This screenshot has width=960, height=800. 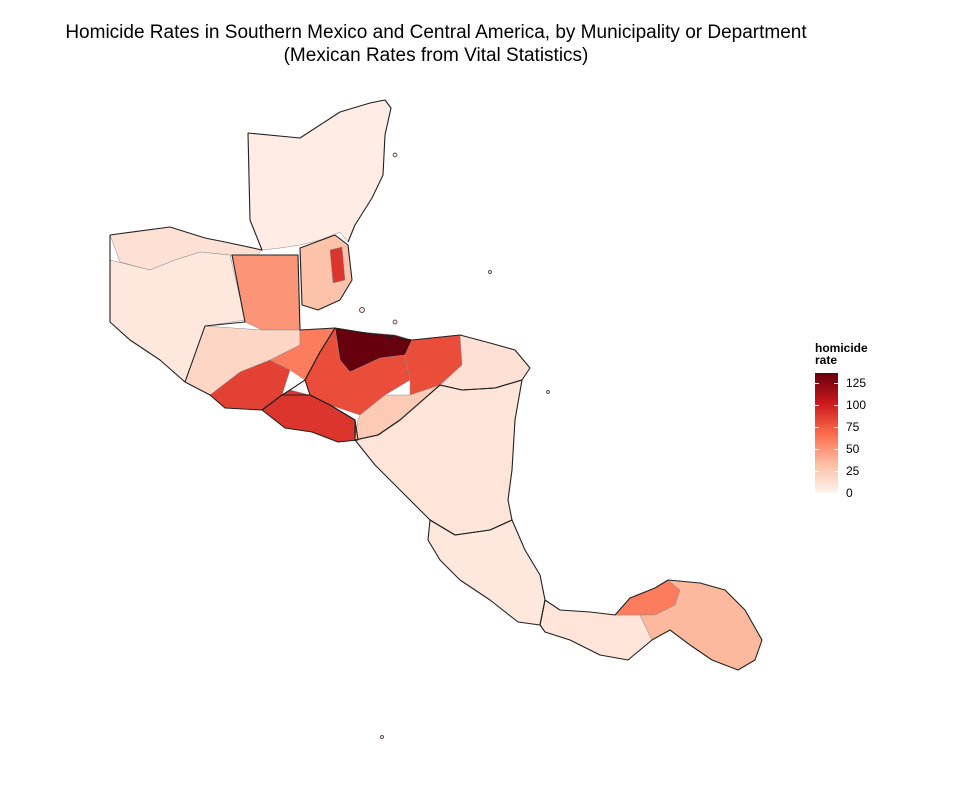 I want to click on island-cozumel, so click(x=395, y=155).